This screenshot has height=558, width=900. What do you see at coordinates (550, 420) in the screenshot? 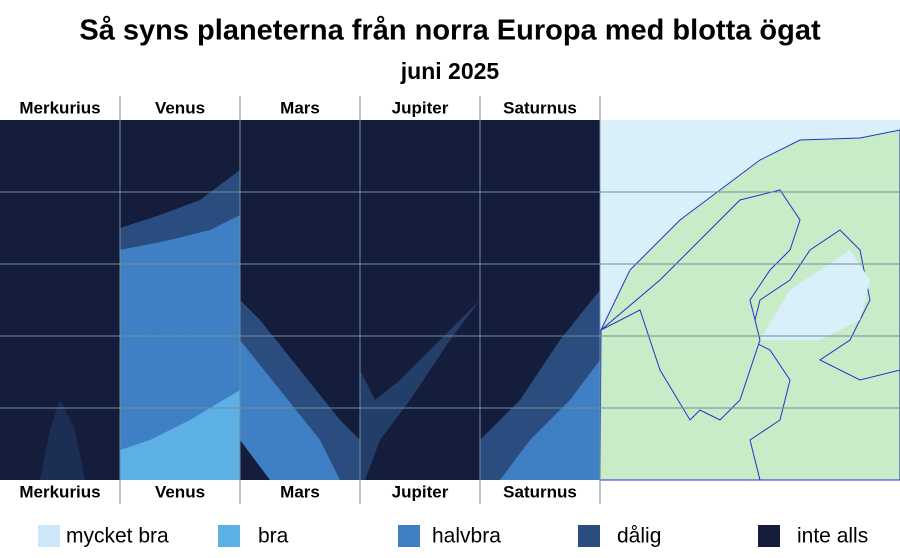
I see `saturn-band` at bounding box center [550, 420].